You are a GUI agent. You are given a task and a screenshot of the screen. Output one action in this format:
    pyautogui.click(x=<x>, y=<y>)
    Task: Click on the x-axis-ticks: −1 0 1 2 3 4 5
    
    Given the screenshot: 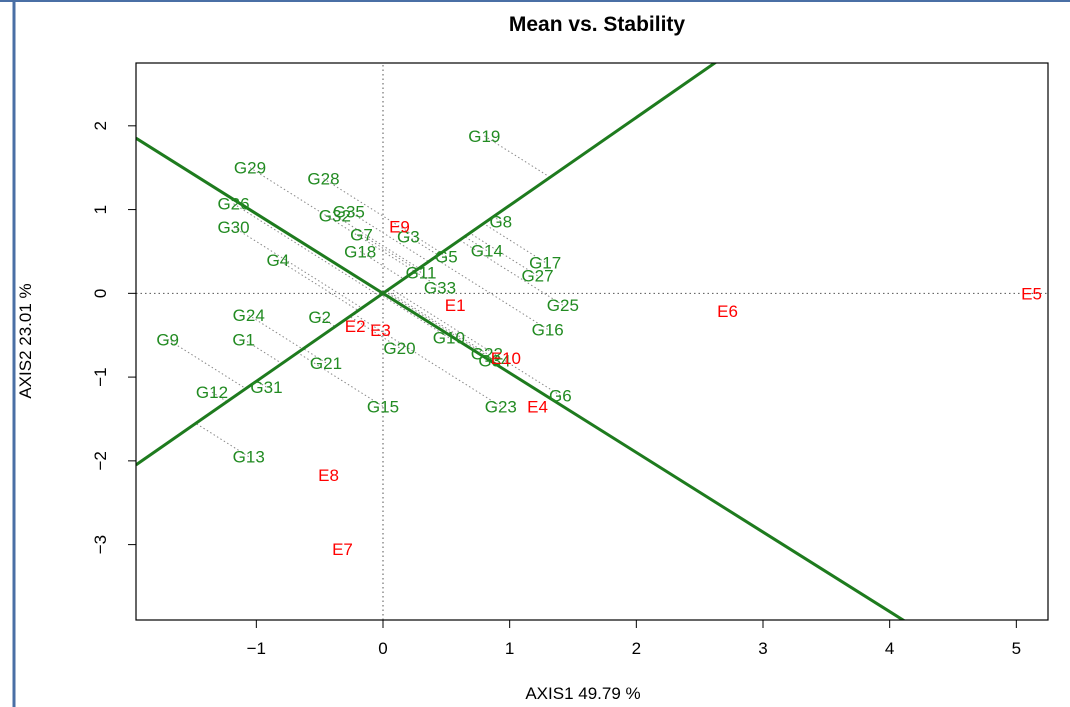 What is the action you would take?
    pyautogui.click(x=634, y=638)
    